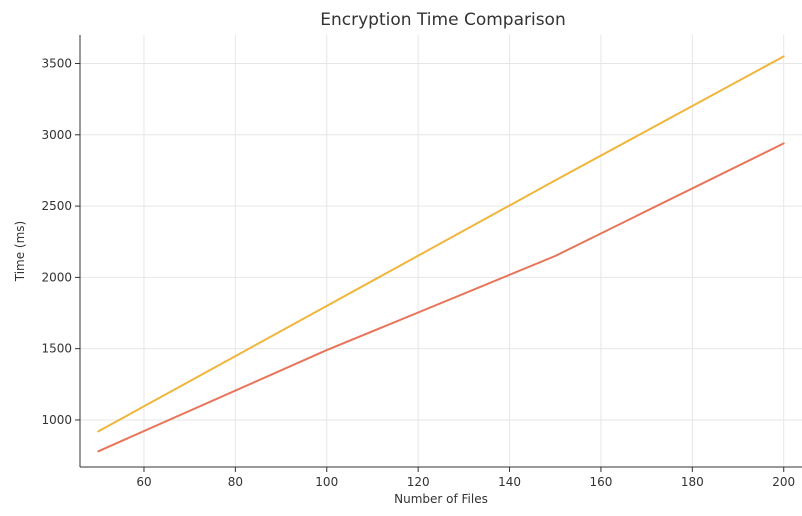 The width and height of the screenshot is (802, 516). Describe the element at coordinates (509, 482) in the screenshot. I see `x-tick-label: 140` at that location.